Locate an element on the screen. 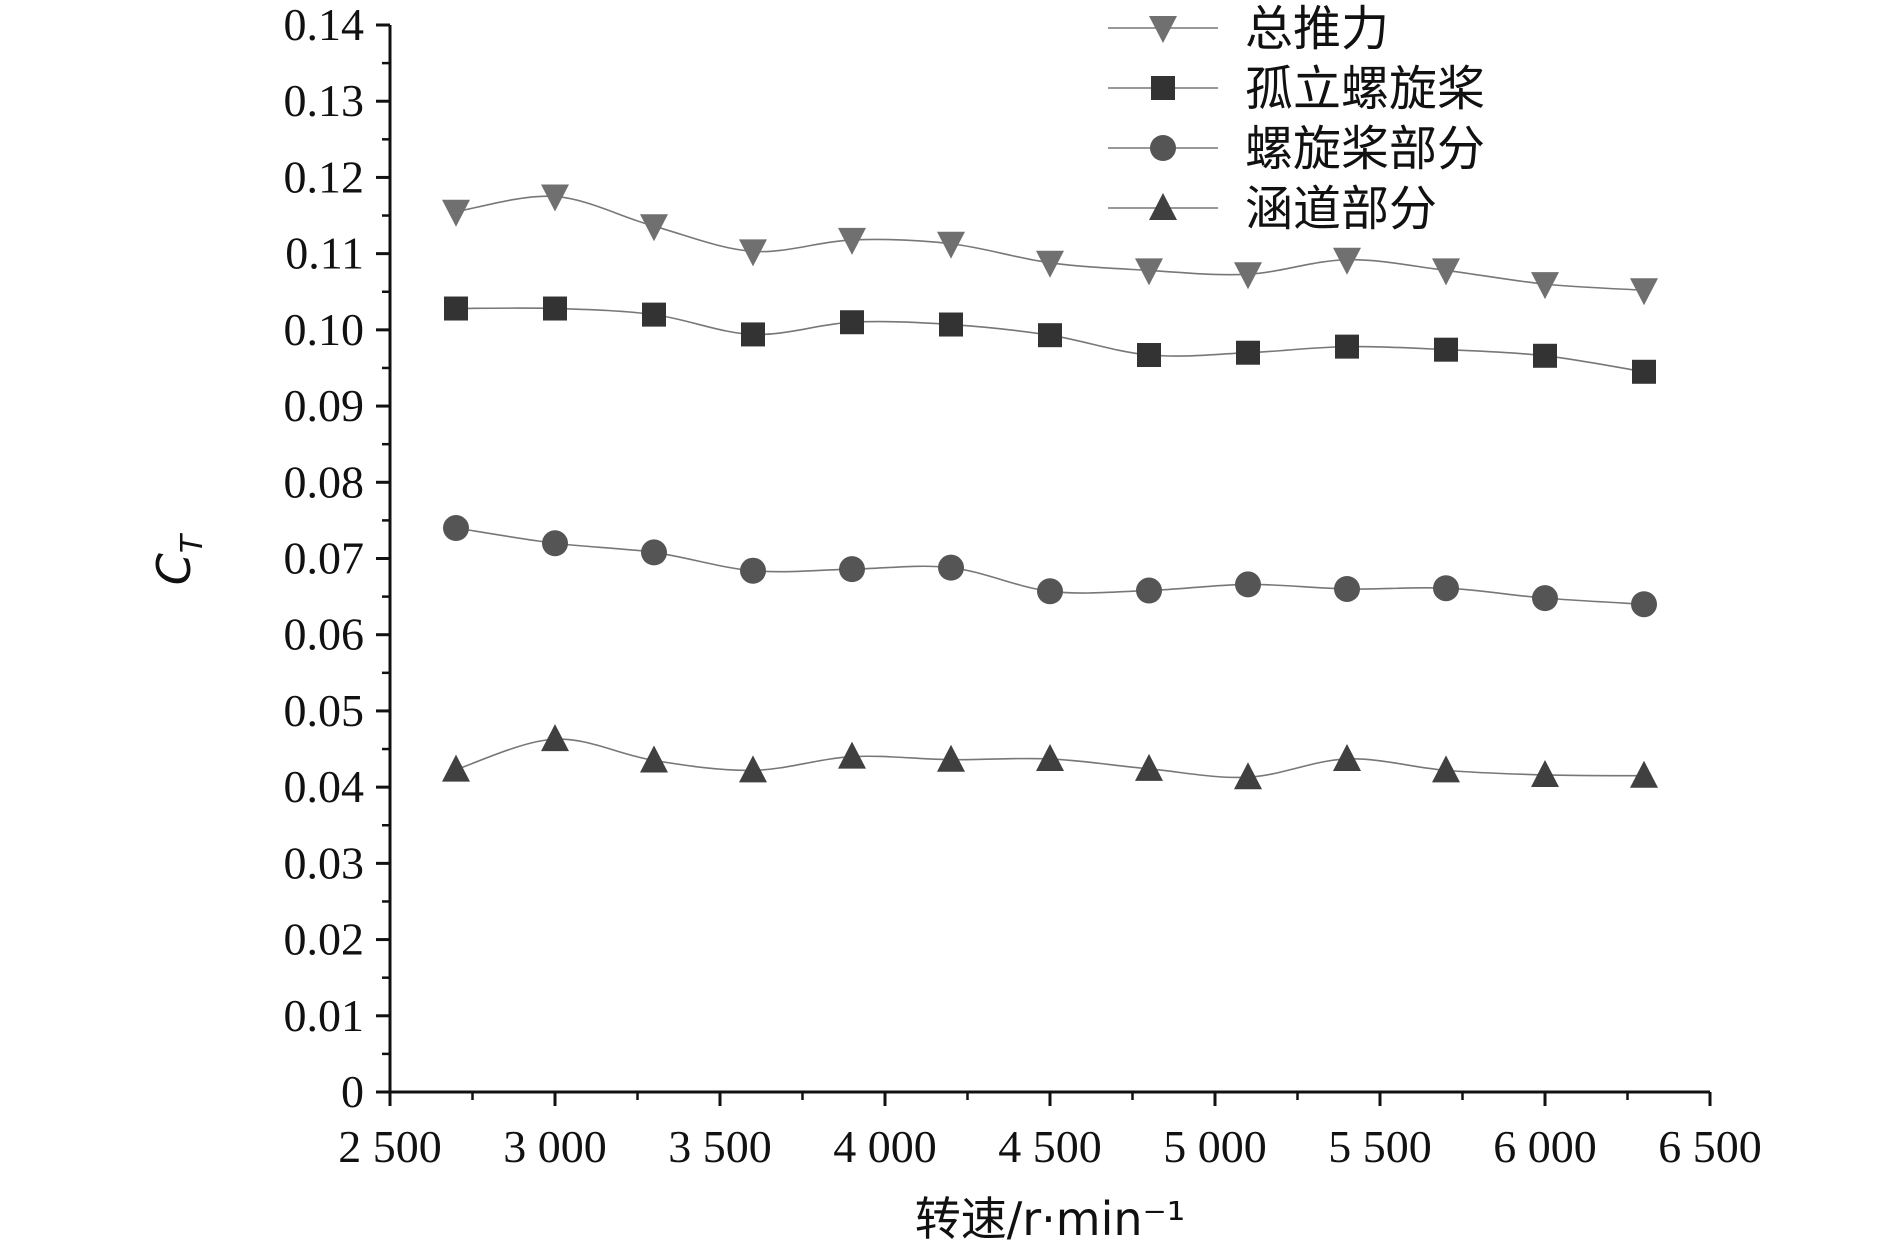 Image resolution: width=1890 pixels, height=1258 pixels. y-tick-label: 0.11 is located at coordinates (324, 253).